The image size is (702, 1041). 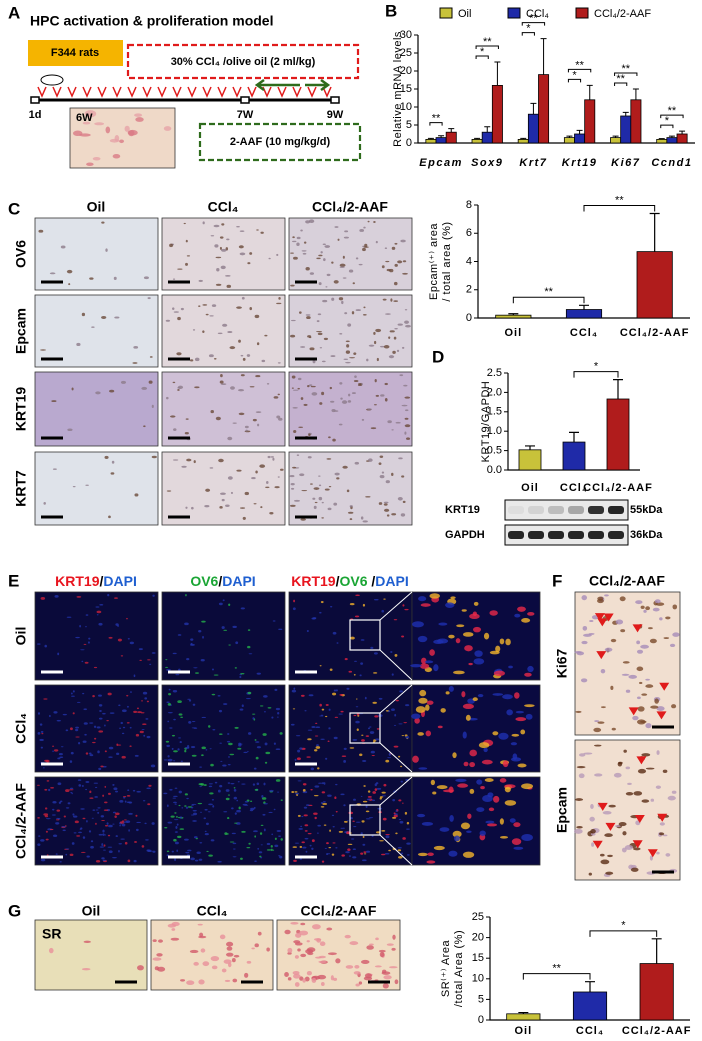 What do you see at coordinates (14, 910) in the screenshot?
I see `panel-label: G` at bounding box center [14, 910].